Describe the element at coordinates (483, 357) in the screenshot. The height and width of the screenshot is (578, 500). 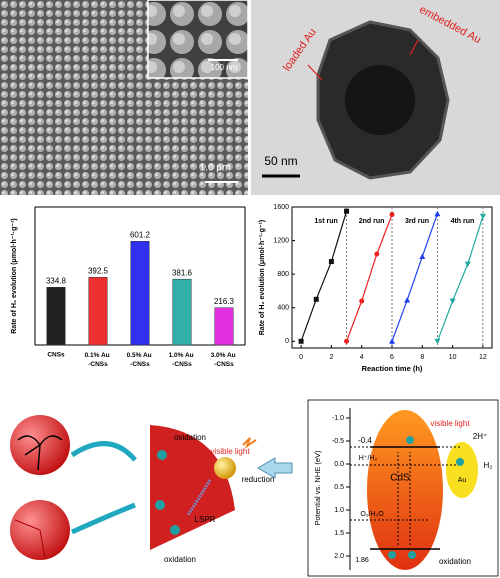
I see `x-tick-label: 12` at that location.